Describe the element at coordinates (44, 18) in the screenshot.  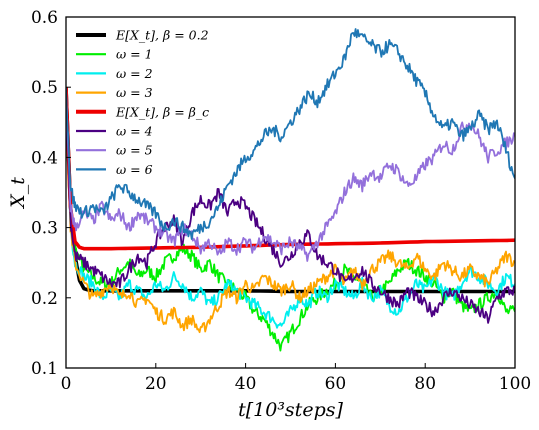
I see `y-tick-label: 0.6` at that location.